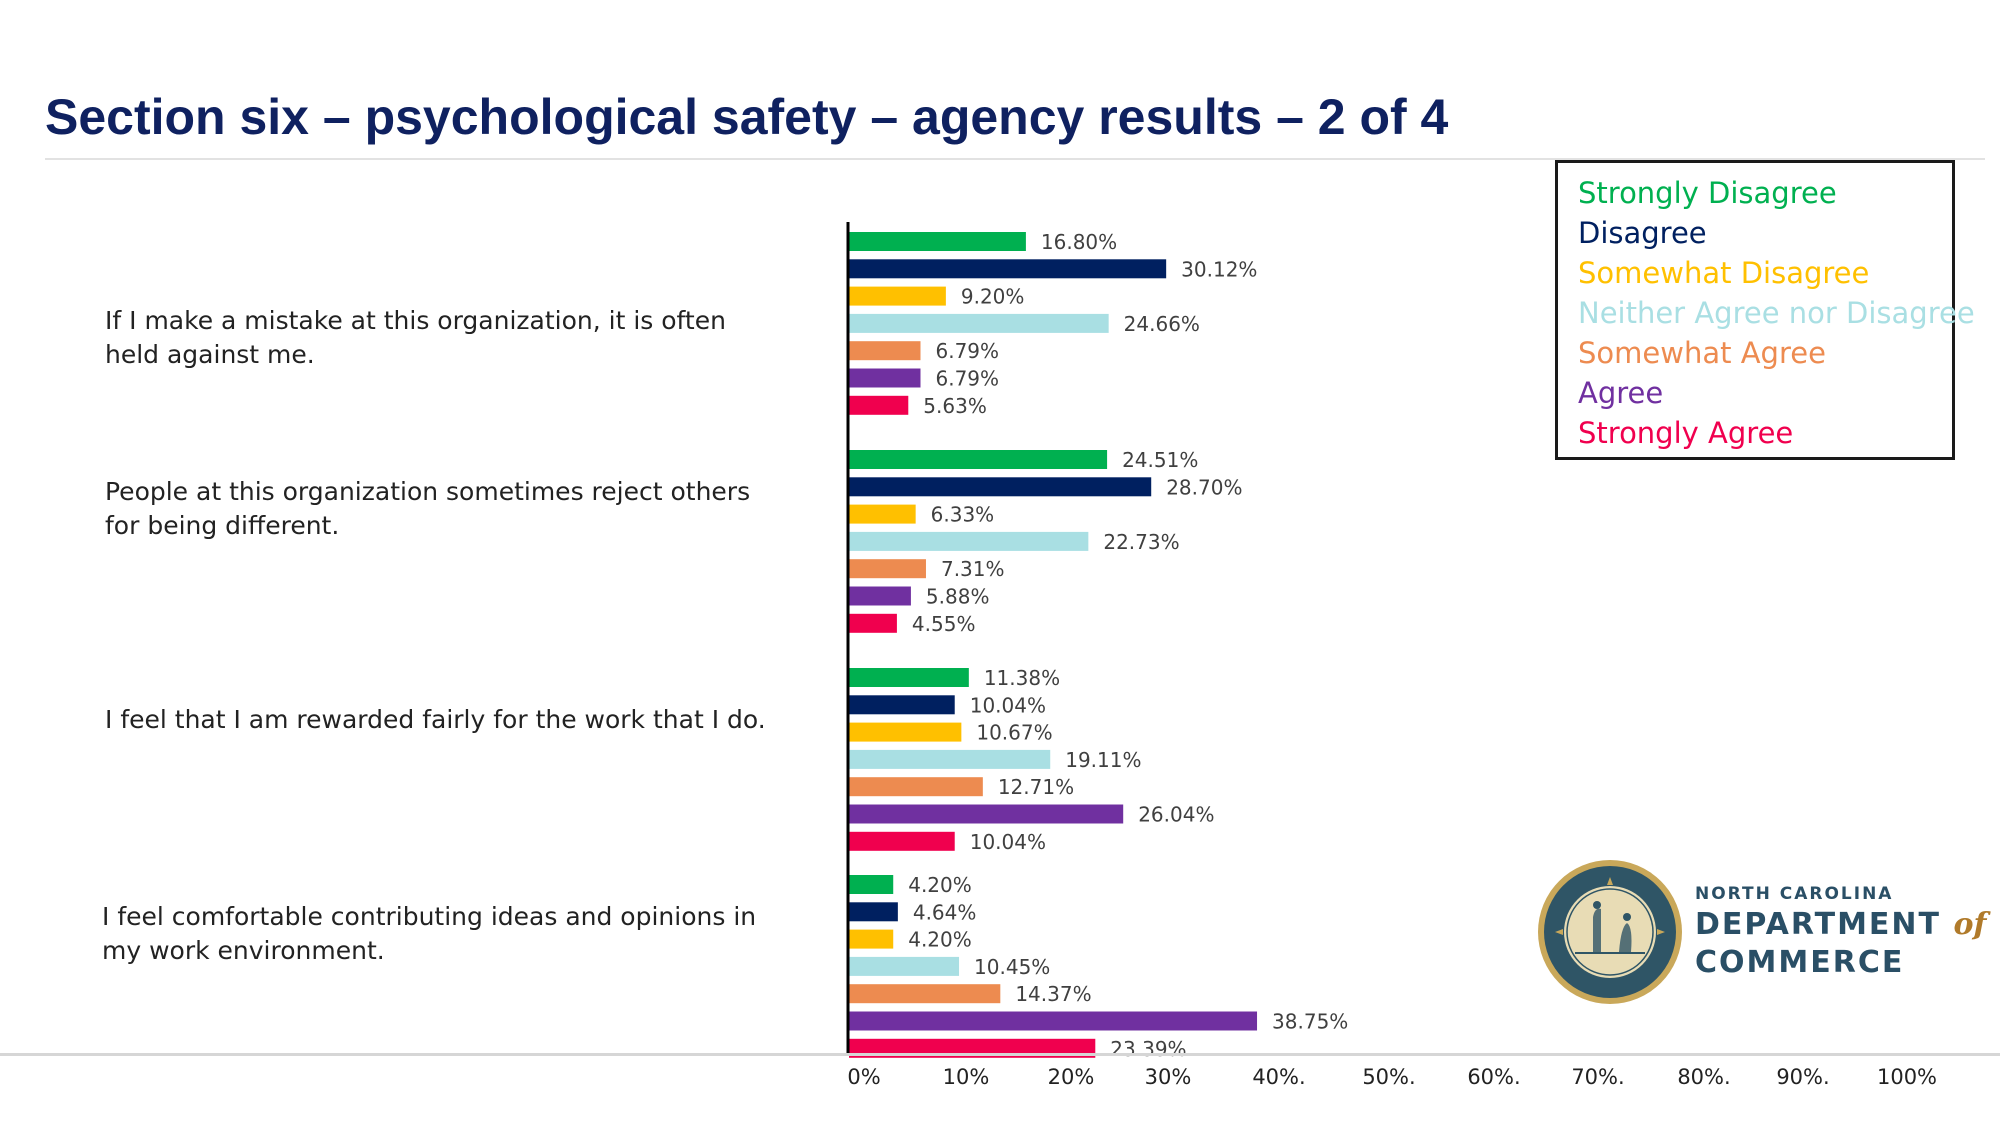 This screenshot has width=2000, height=1125. Describe the element at coordinates (873, 912) in the screenshot. I see `bar-q4-disagree` at that location.